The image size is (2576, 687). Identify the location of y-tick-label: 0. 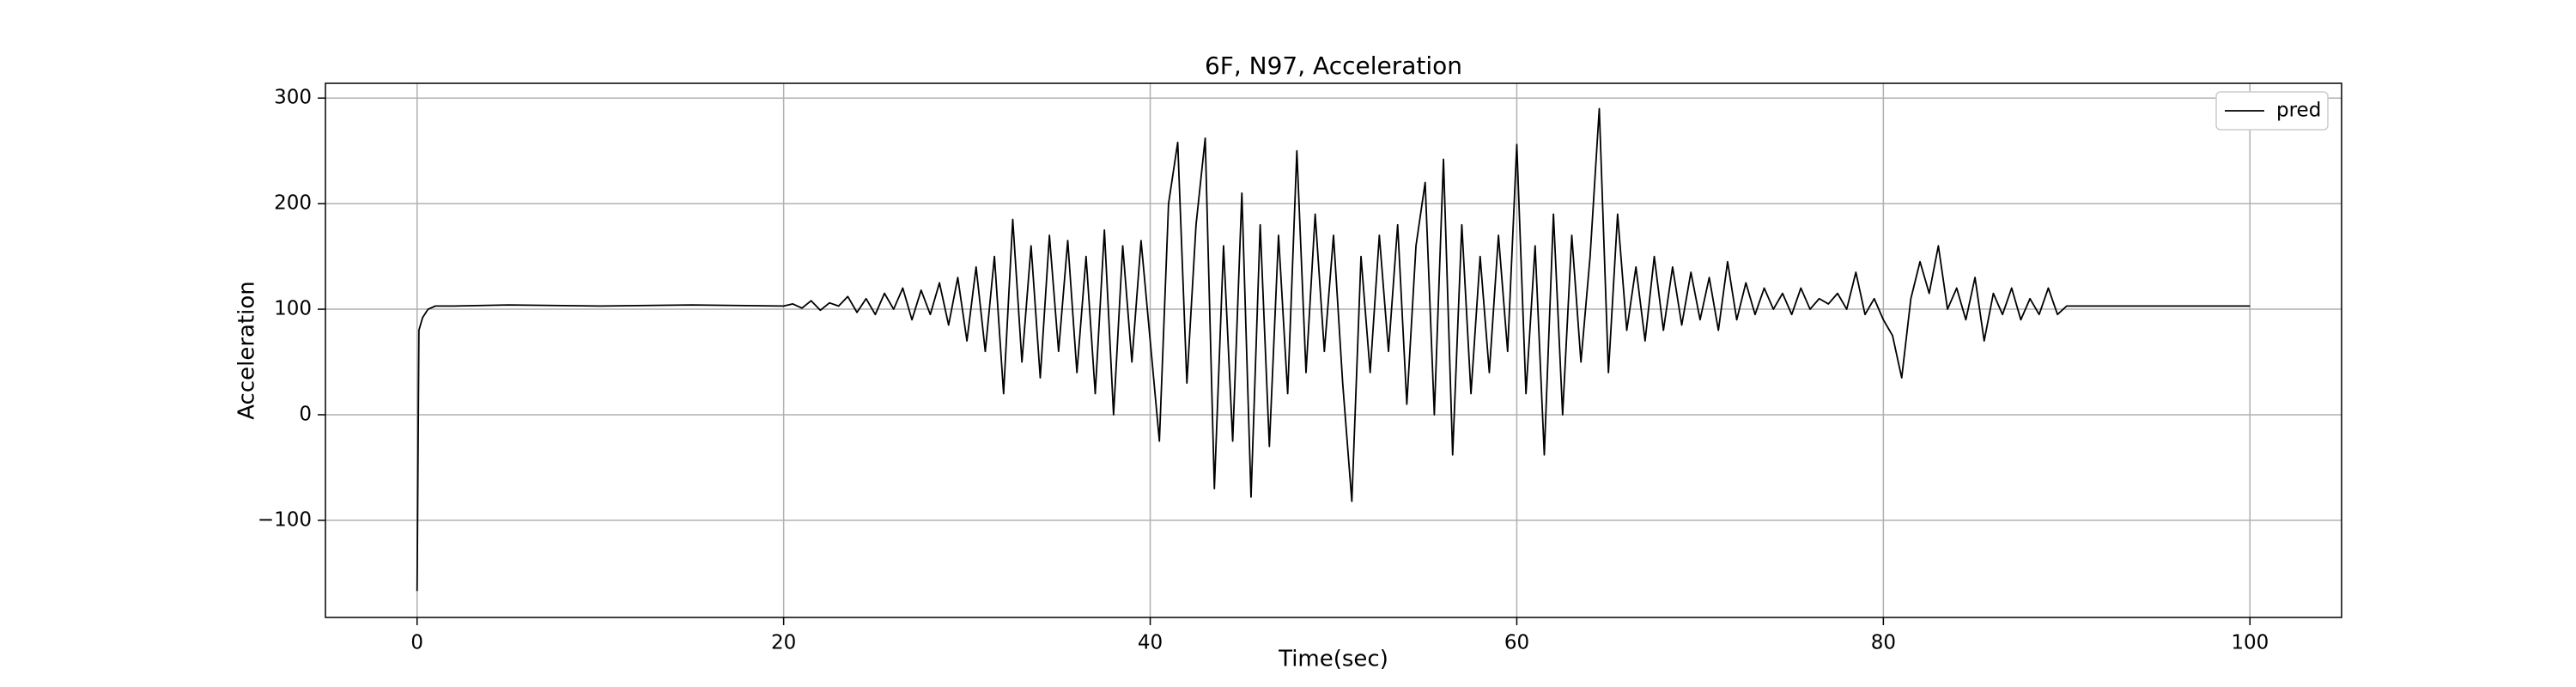
(305, 414).